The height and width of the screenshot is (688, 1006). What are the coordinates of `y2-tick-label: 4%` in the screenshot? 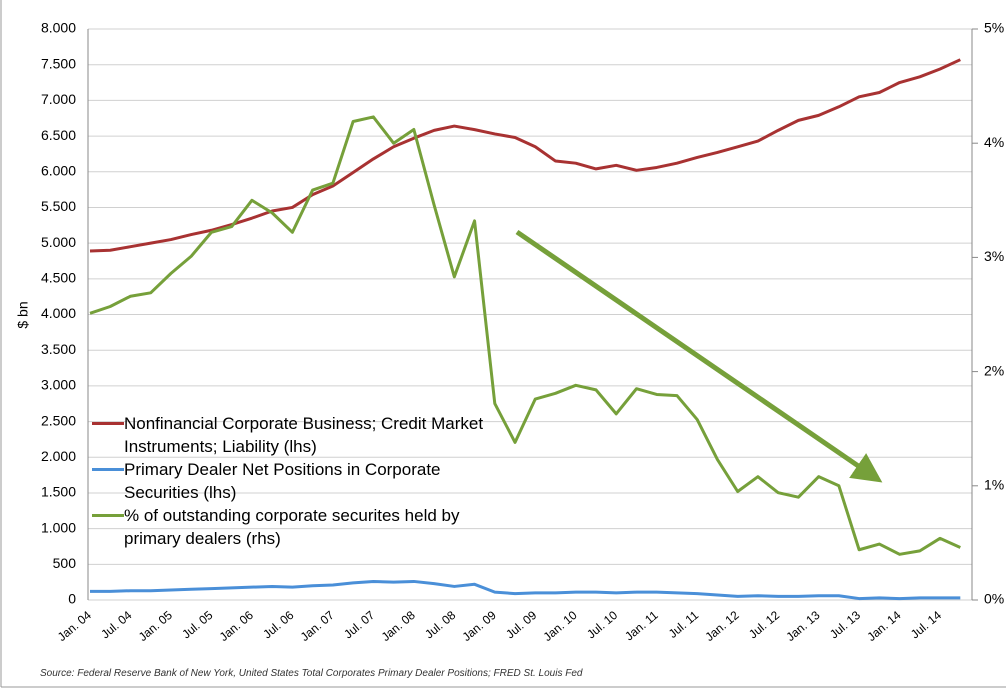 It's located at (994, 142).